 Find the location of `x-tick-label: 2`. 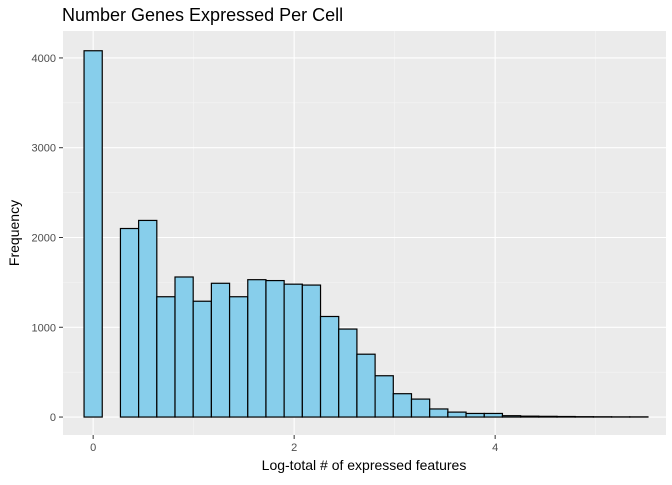

x-tick-label: 2 is located at coordinates (294, 448).